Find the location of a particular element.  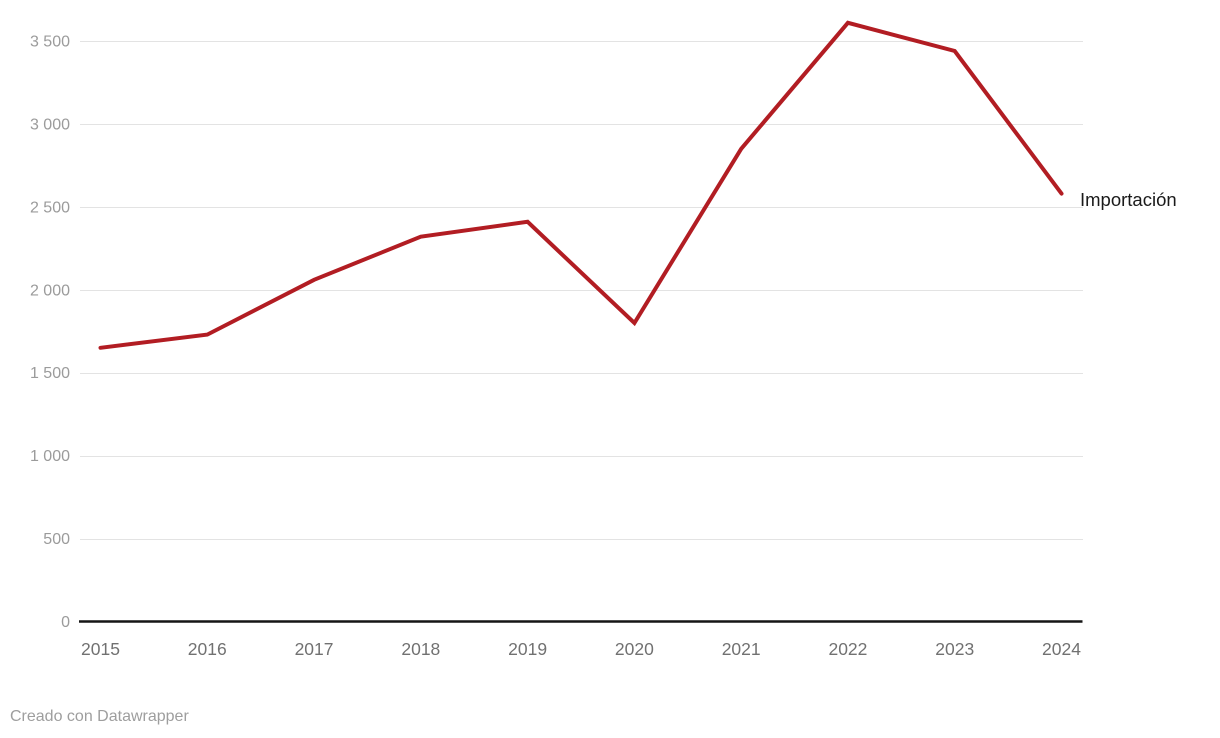

svg-text: 2 500 is located at coordinates (50, 207).